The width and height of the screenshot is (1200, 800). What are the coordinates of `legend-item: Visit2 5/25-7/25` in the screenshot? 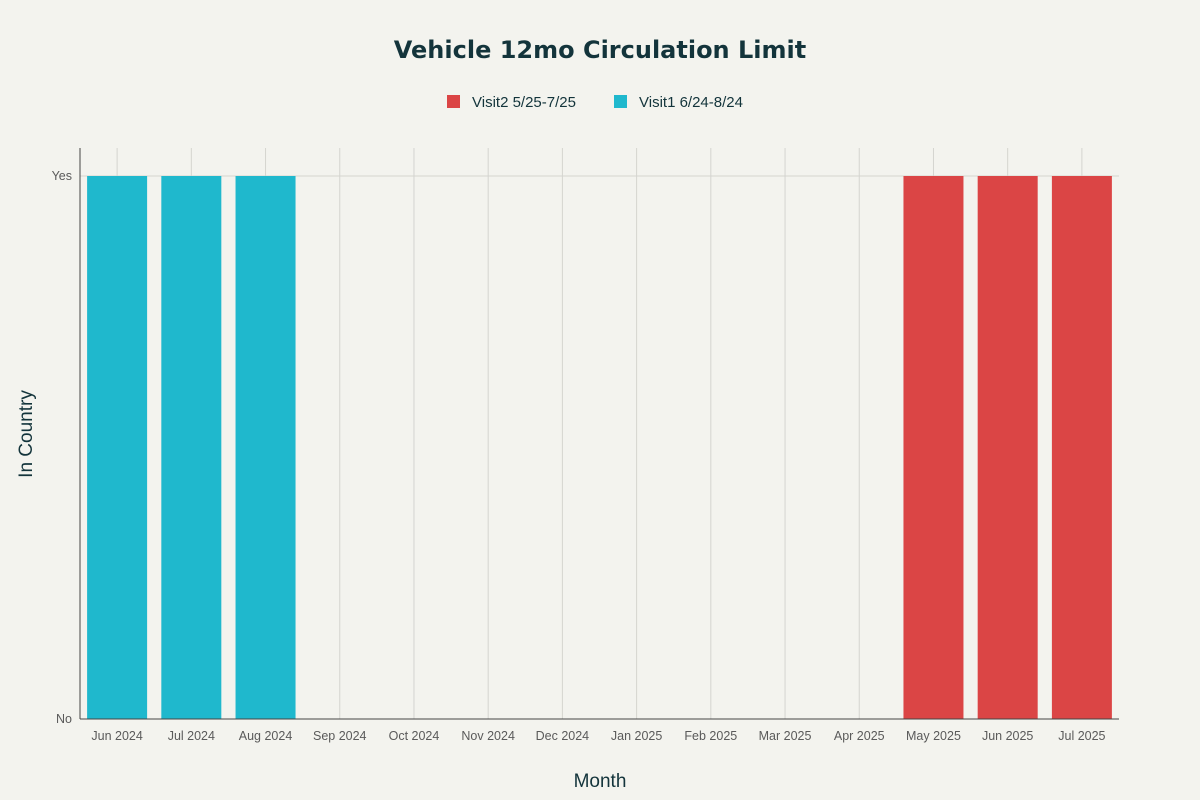 It's located at (511, 102).